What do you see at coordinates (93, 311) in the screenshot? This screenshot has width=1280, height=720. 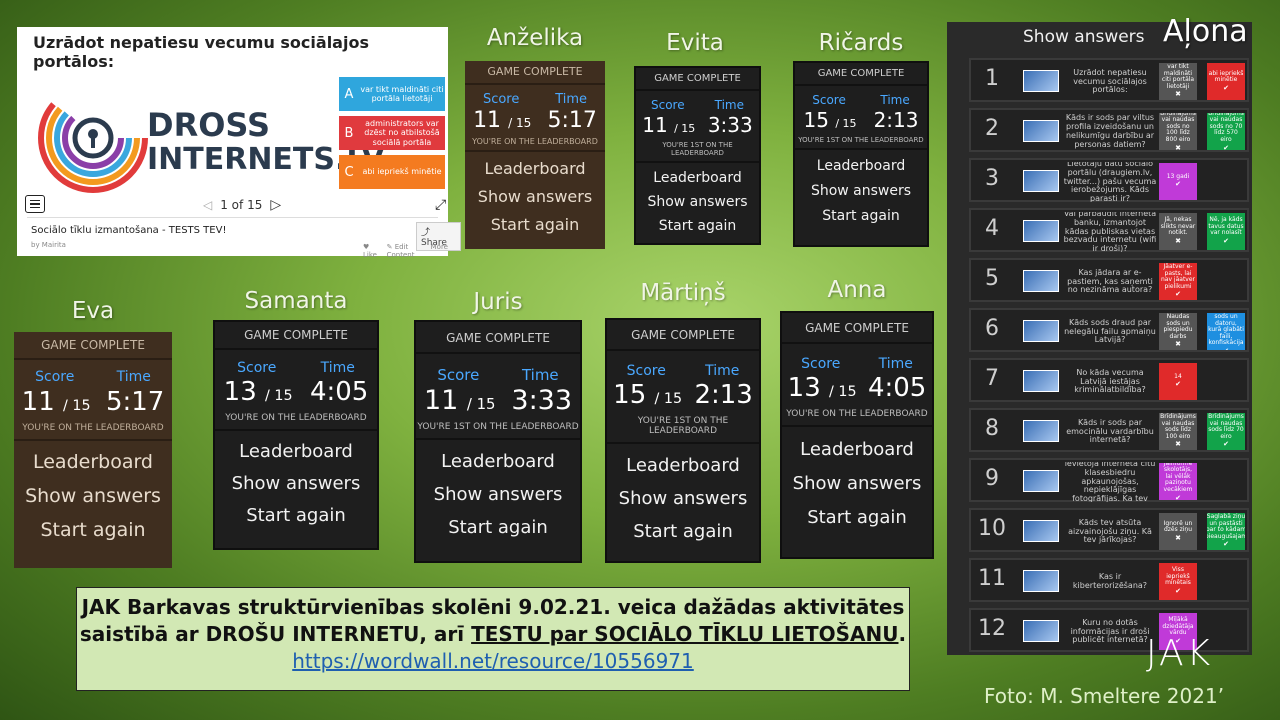 I see `student-name: Eva` at bounding box center [93, 311].